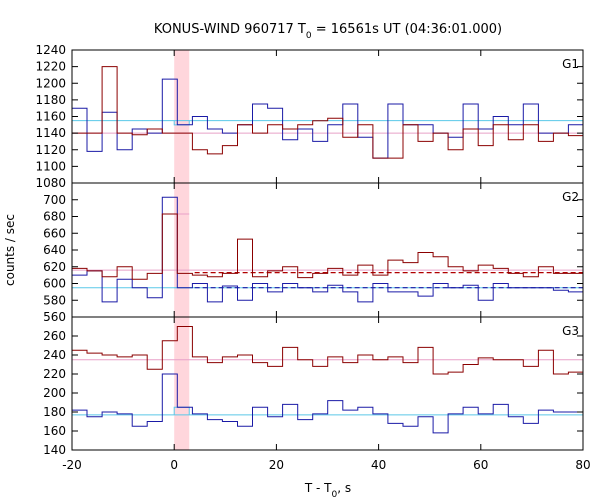  I want to click on y-tick-label: 180, so click(54, 412).